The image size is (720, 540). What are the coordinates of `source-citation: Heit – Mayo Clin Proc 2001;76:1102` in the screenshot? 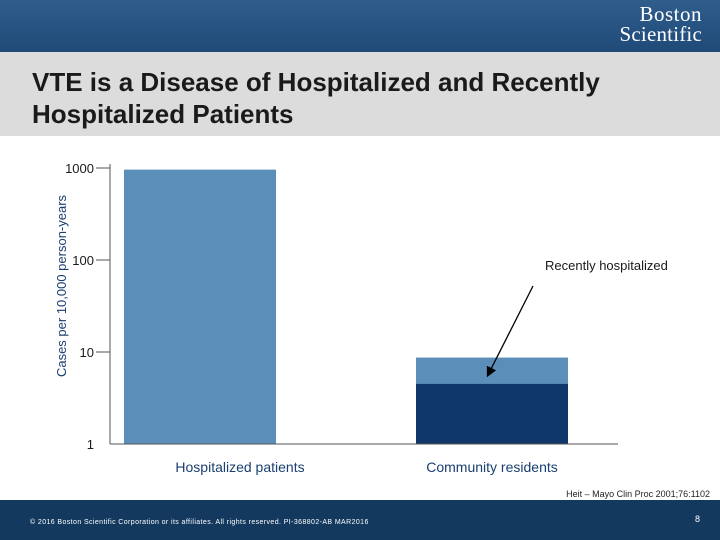 It's located at (638, 494).